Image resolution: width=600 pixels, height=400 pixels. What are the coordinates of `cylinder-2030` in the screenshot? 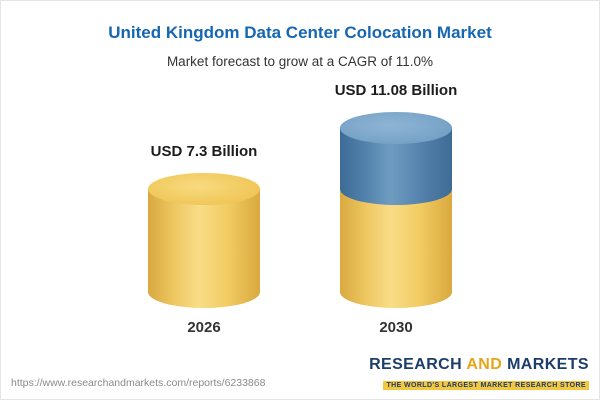 It's located at (396, 210).